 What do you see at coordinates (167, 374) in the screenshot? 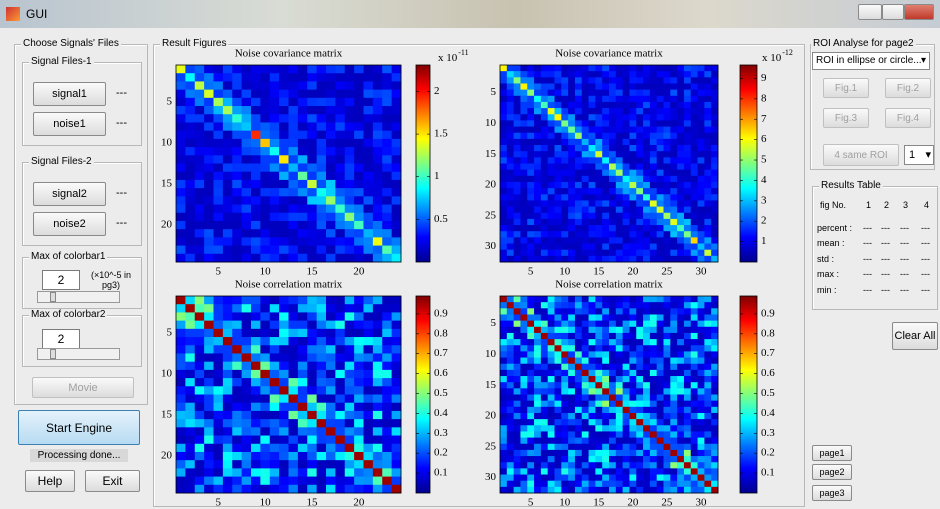
I see `y-tick-label: 10` at bounding box center [167, 374].